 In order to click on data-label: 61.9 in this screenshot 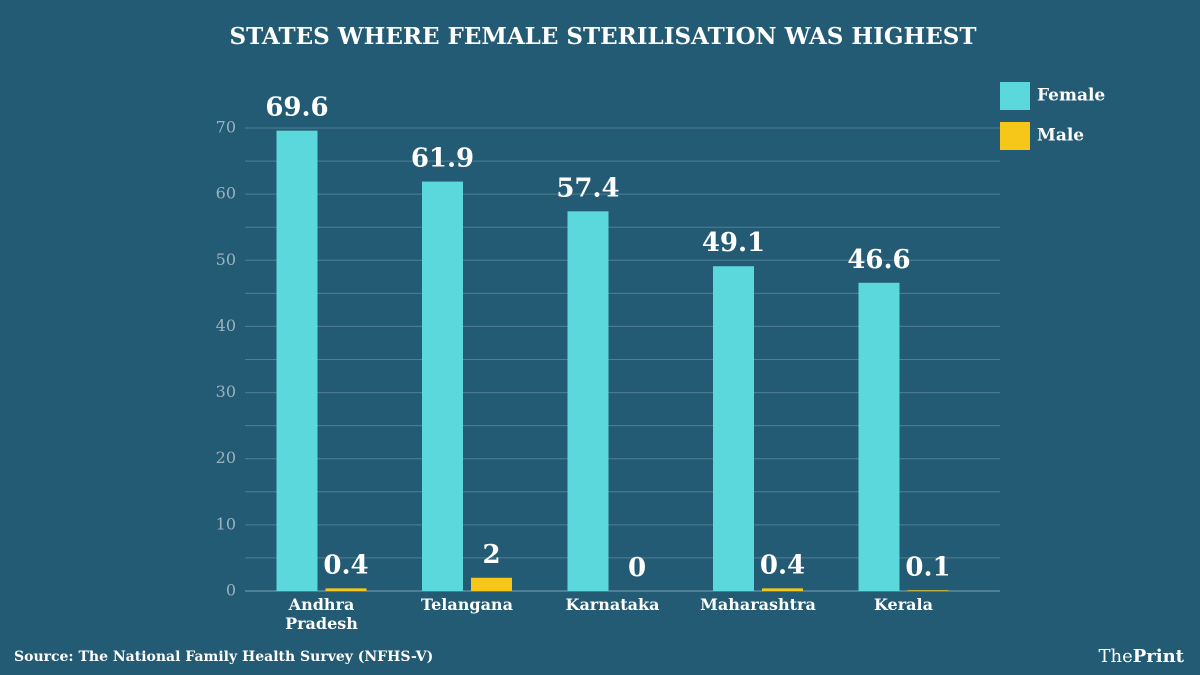, I will do `click(442, 159)`.